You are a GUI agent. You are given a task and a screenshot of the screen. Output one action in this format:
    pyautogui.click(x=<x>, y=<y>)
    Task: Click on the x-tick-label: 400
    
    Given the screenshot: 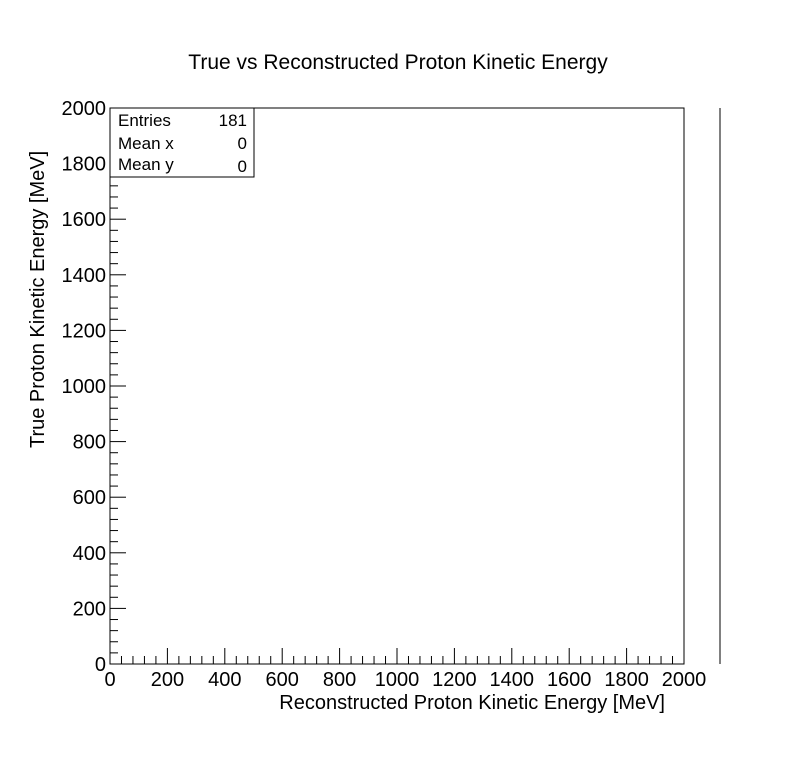 What is the action you would take?
    pyautogui.click(x=224, y=680)
    